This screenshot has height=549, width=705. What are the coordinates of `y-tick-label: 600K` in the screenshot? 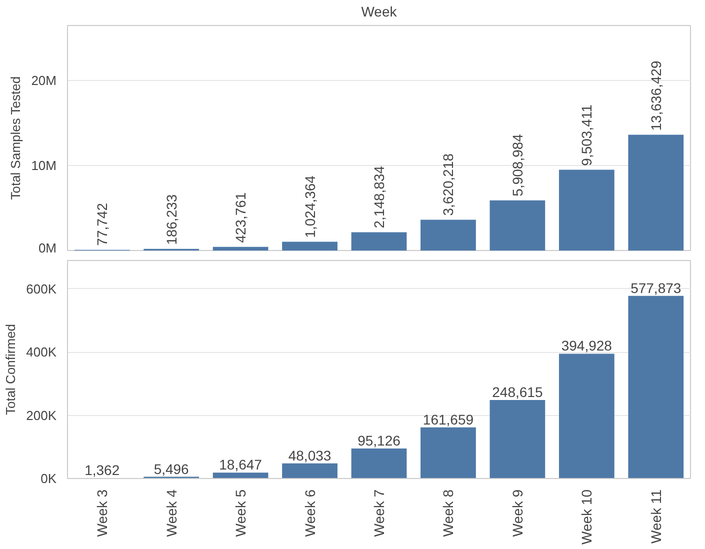 It's located at (41, 288).